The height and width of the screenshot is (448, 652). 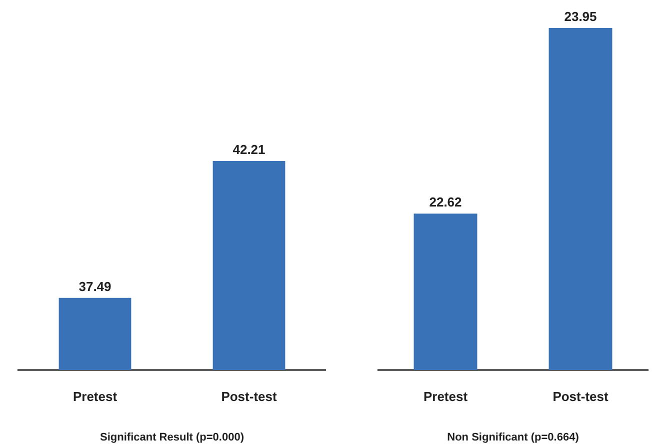 What do you see at coordinates (95, 286) in the screenshot?
I see `data-label: 37.49` at bounding box center [95, 286].